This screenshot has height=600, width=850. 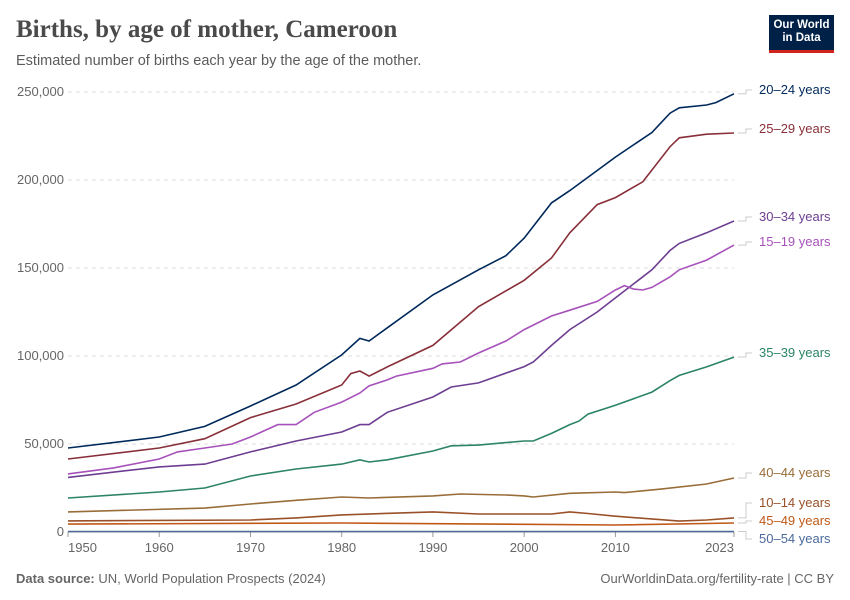 What do you see at coordinates (207, 29) in the screenshot?
I see `chart-title: Births, by age of mother, Cameroon` at bounding box center [207, 29].